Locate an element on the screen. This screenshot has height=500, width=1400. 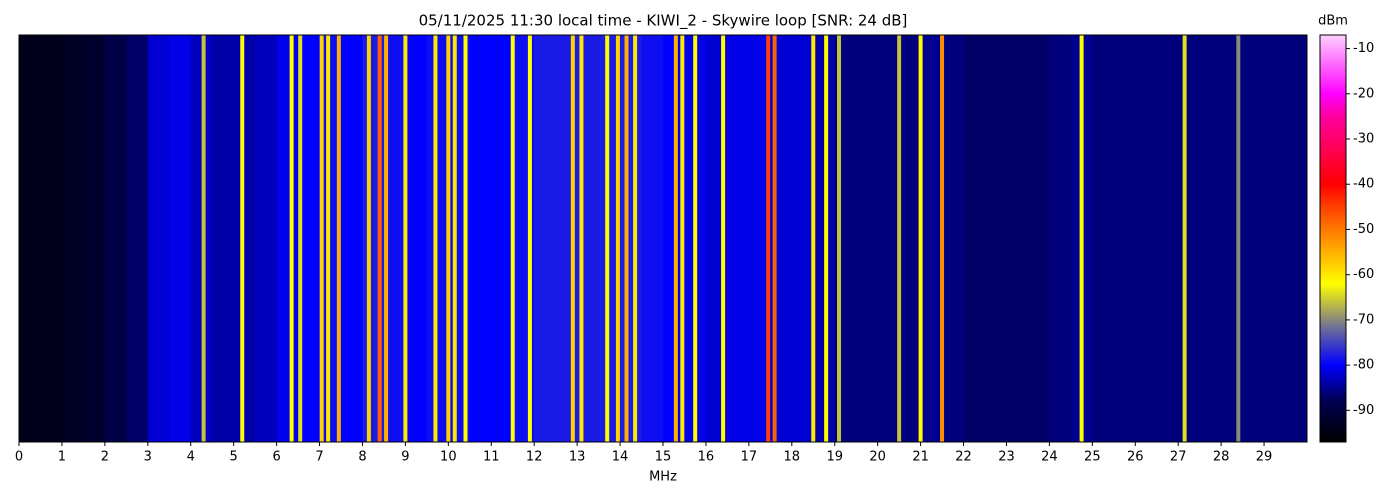
colorbar-tick-label: -20 is located at coordinates (1363, 93).